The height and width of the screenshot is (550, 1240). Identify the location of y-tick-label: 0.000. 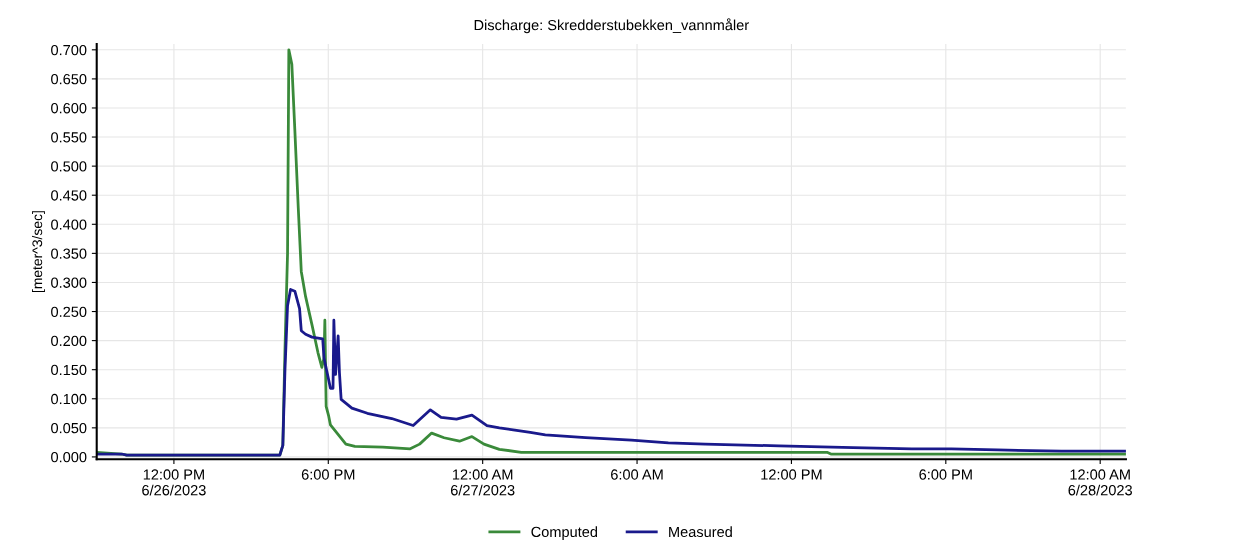
(69, 457).